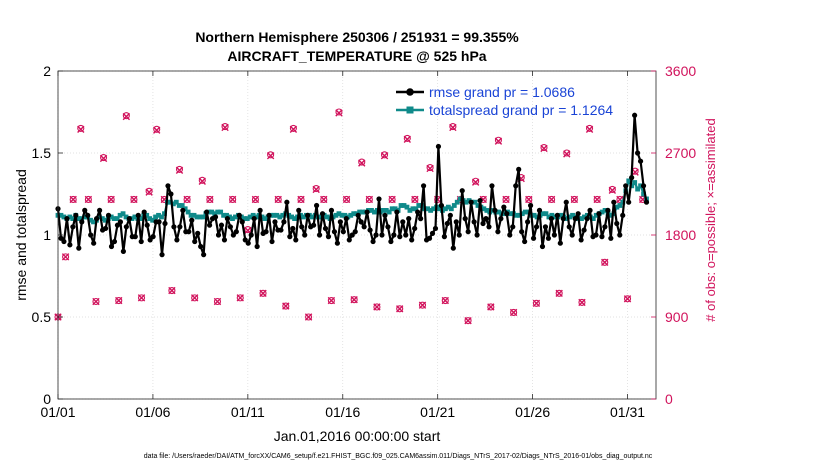  Describe the element at coordinates (627, 412) in the screenshot. I see `x-tick-label: 01/31` at that location.